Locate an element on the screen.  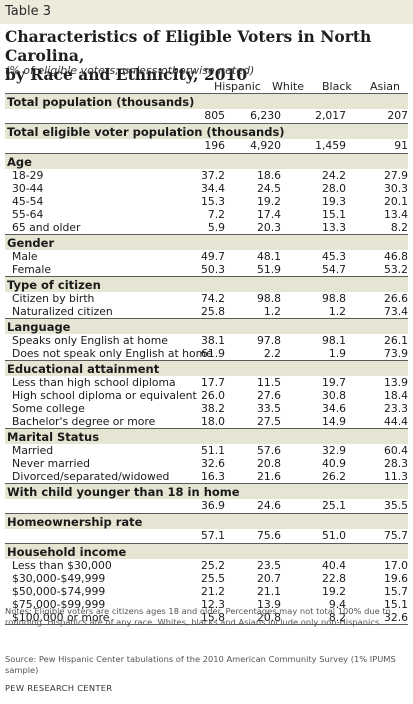
cell-black: 51.0 is located at coordinates (333, 535).